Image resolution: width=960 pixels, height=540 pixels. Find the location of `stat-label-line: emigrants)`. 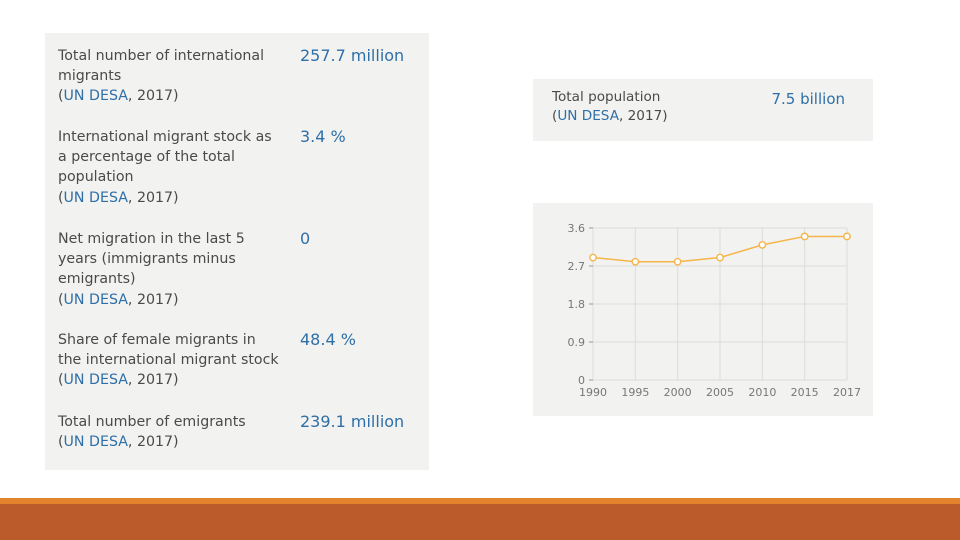

stat-label-line: emigrants) is located at coordinates (97, 279).